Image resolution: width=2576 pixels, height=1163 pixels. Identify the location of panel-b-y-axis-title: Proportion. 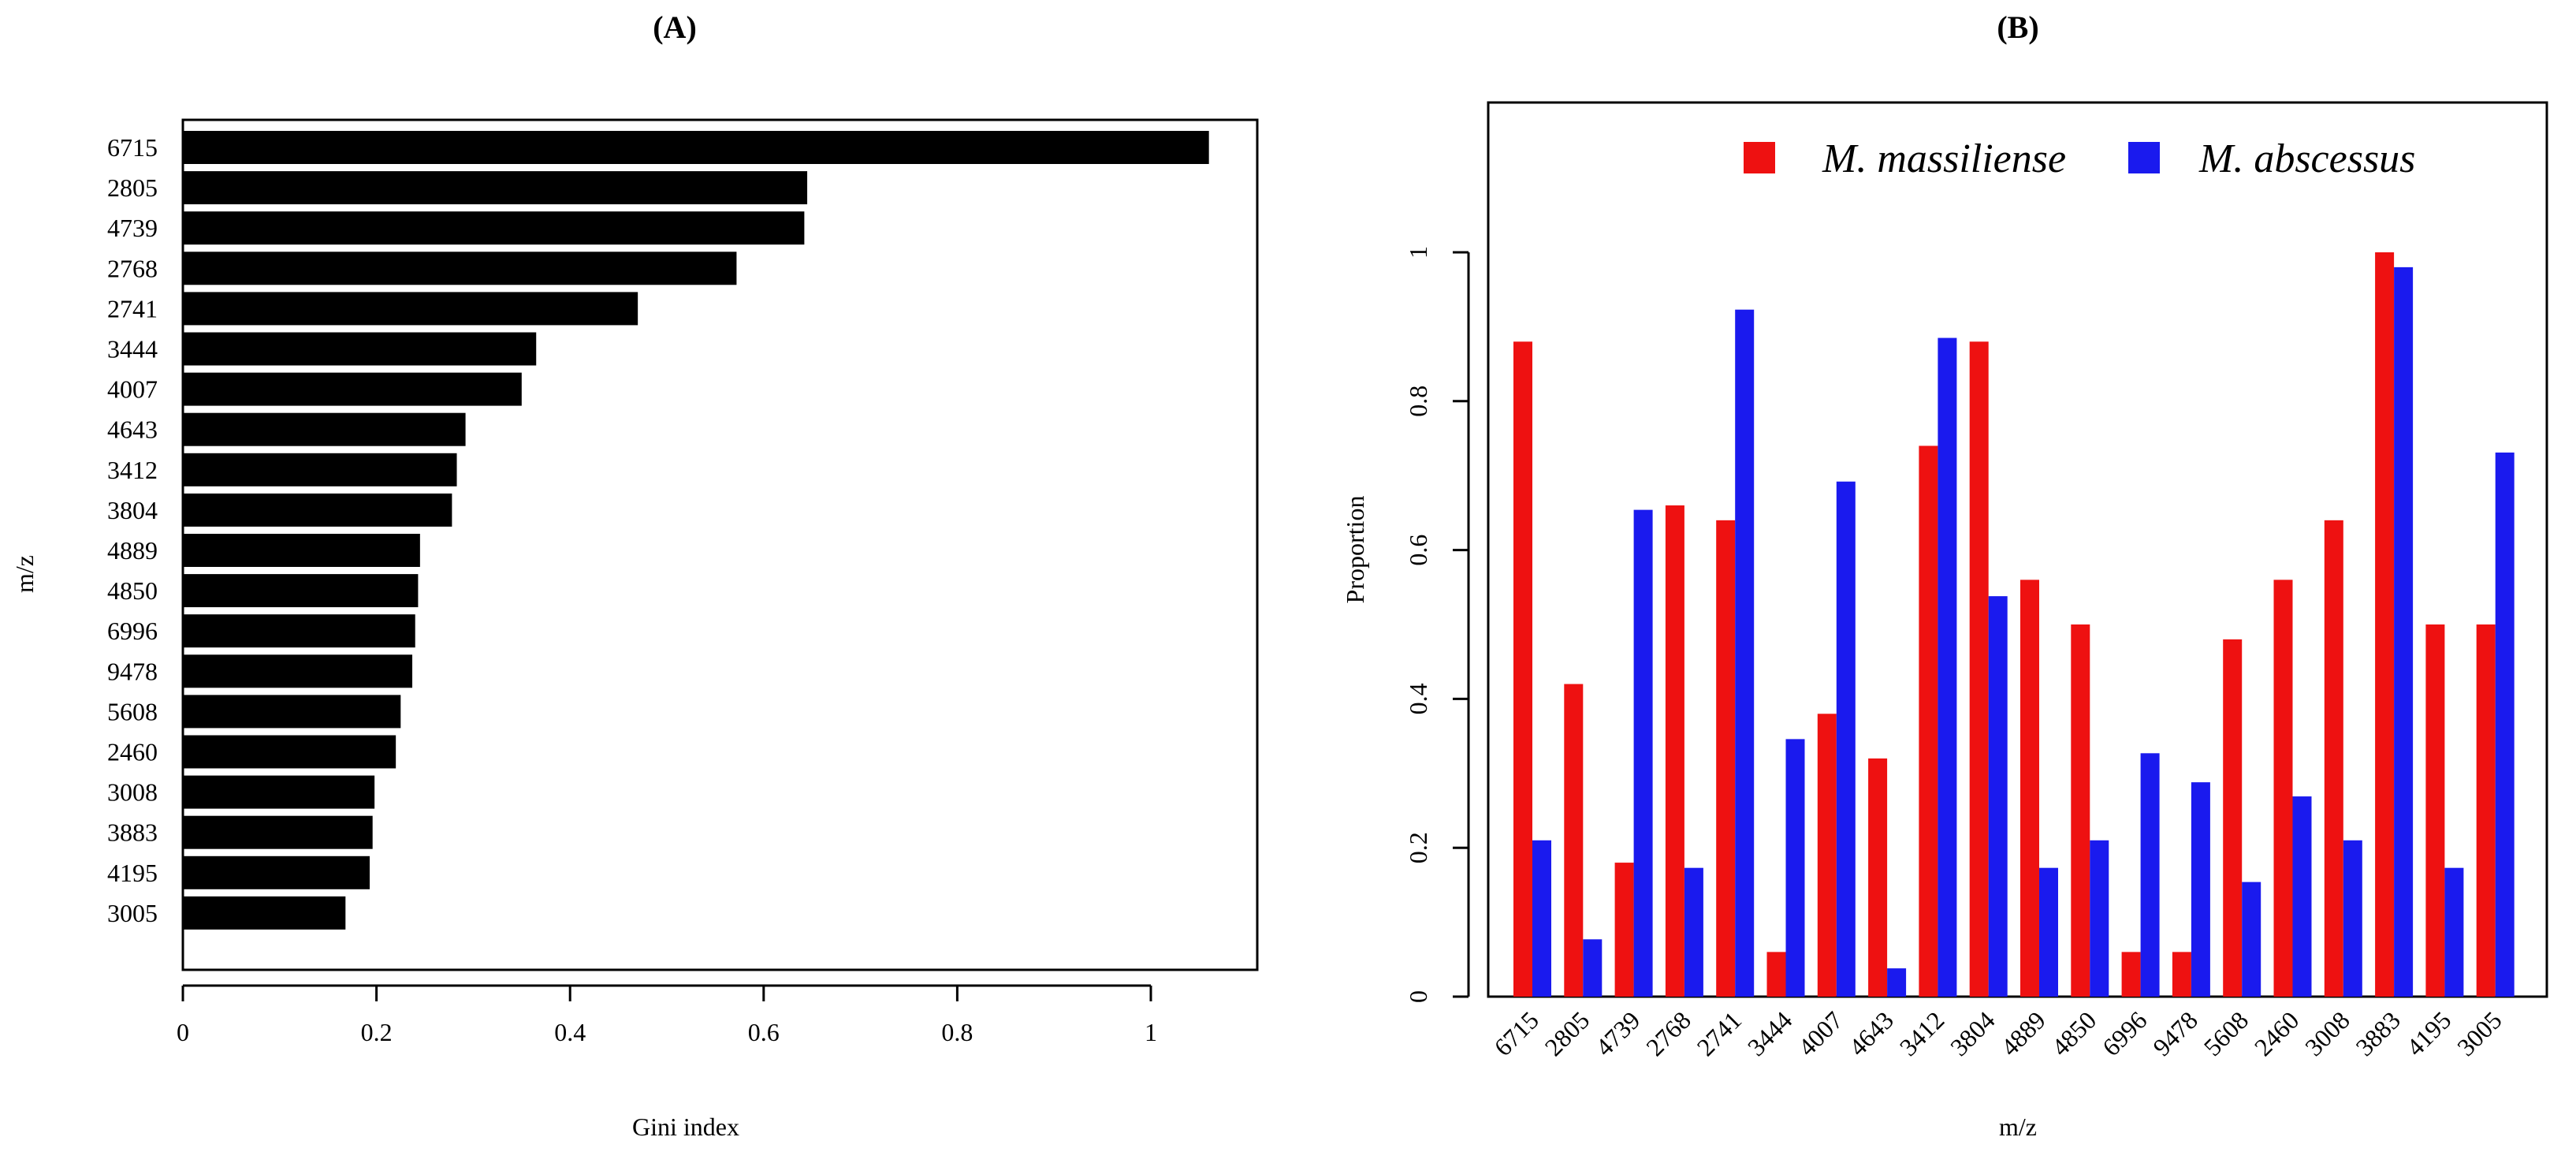
(1355, 550).